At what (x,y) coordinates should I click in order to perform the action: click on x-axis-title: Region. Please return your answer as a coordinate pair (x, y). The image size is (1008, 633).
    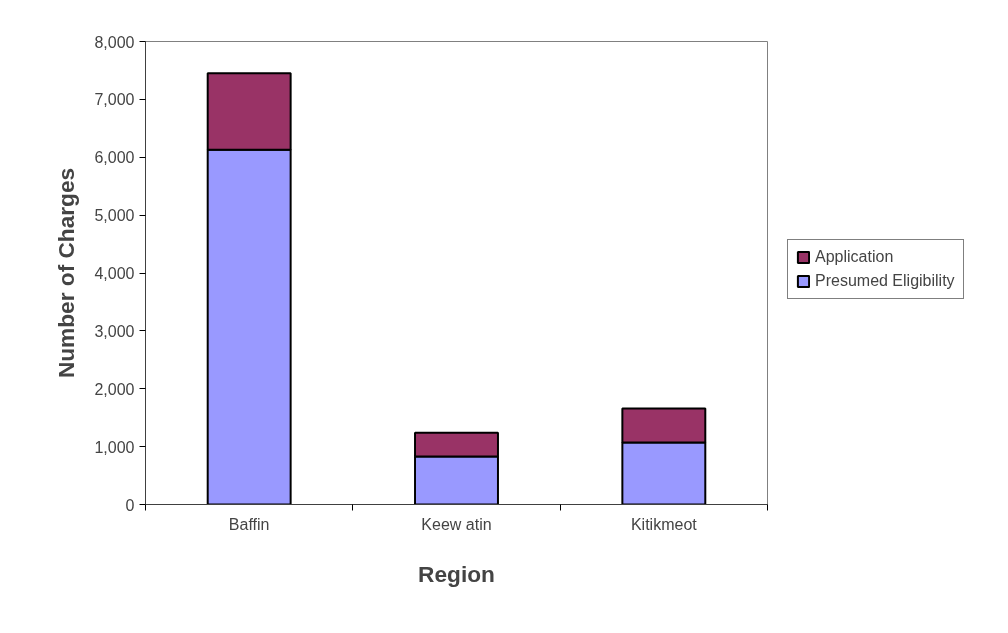
    Looking at the image, I should click on (456, 573).